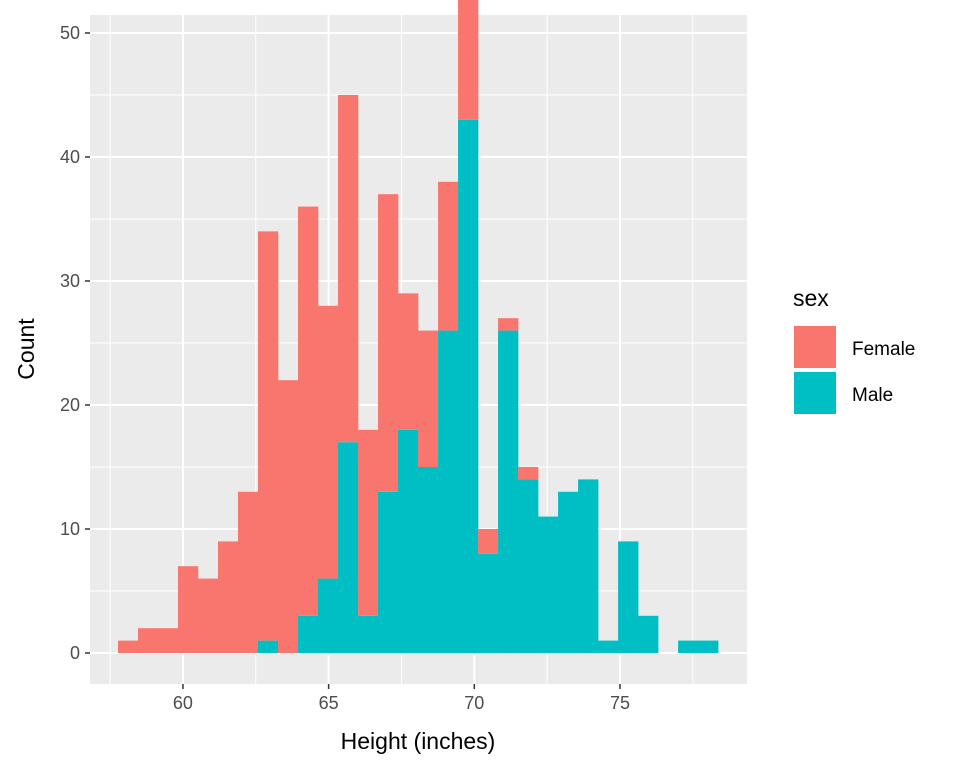 This screenshot has height=773, width=960. What do you see at coordinates (70, 281) in the screenshot?
I see `y-tick-label: 30` at bounding box center [70, 281].